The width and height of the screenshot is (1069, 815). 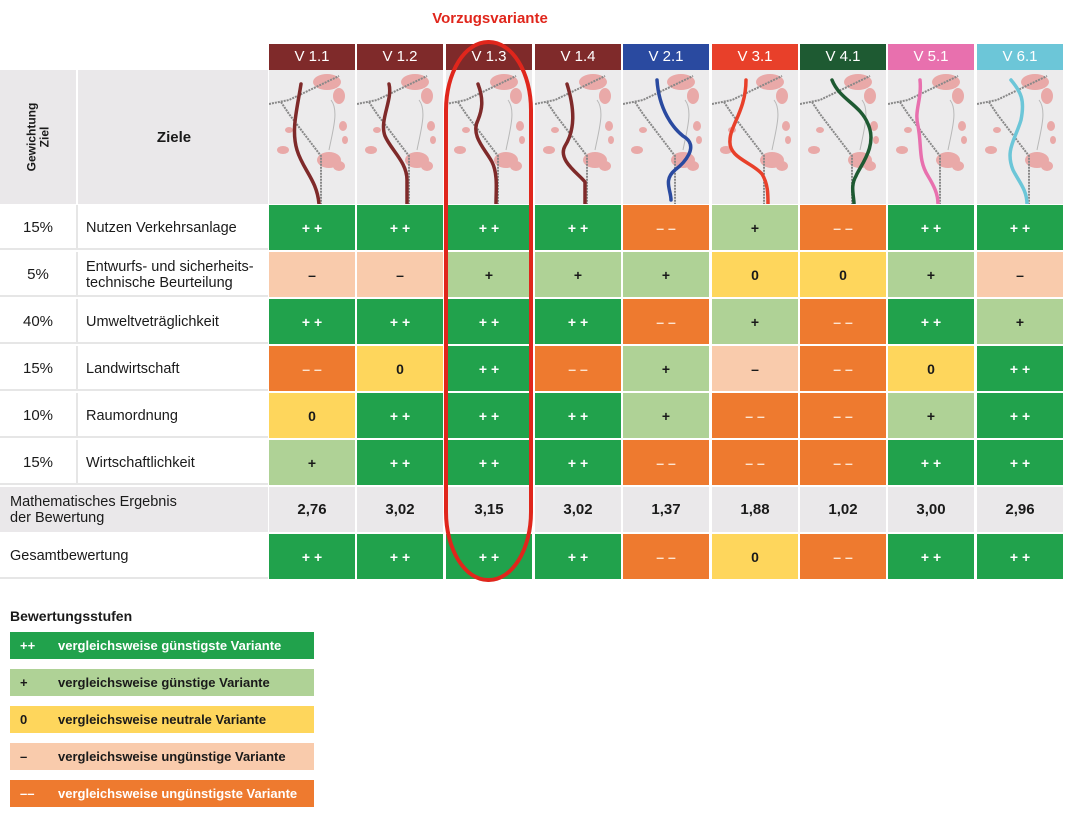 What do you see at coordinates (152, 321) in the screenshot?
I see `goal-name: Umweltveträglichkeit` at bounding box center [152, 321].